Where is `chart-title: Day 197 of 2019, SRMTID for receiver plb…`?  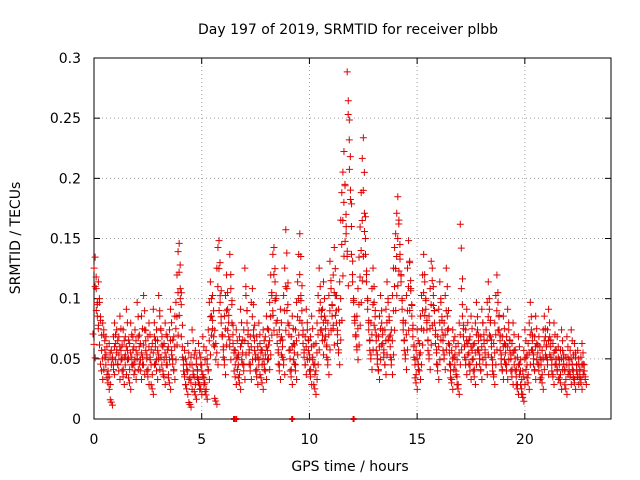 chart-title: Day 197 of 2019, SRMTID for receiver plb… is located at coordinates (348, 30).